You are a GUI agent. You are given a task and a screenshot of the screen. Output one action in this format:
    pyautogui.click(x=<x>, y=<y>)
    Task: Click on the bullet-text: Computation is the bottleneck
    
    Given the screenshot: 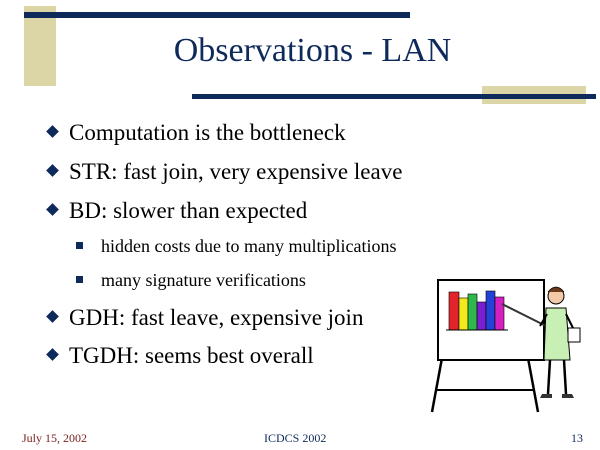 What is the action you would take?
    pyautogui.click(x=207, y=132)
    